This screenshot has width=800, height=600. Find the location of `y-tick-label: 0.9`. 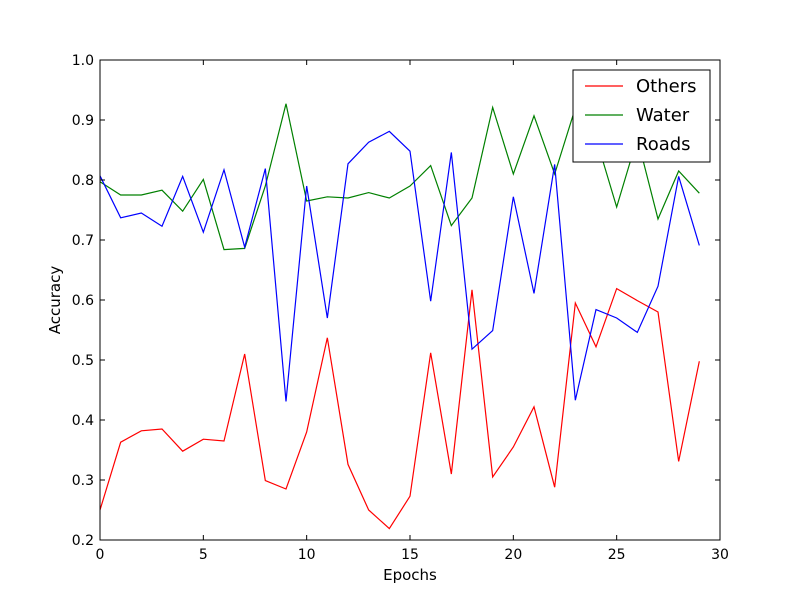

y-tick-label: 0.9 is located at coordinates (83, 121).